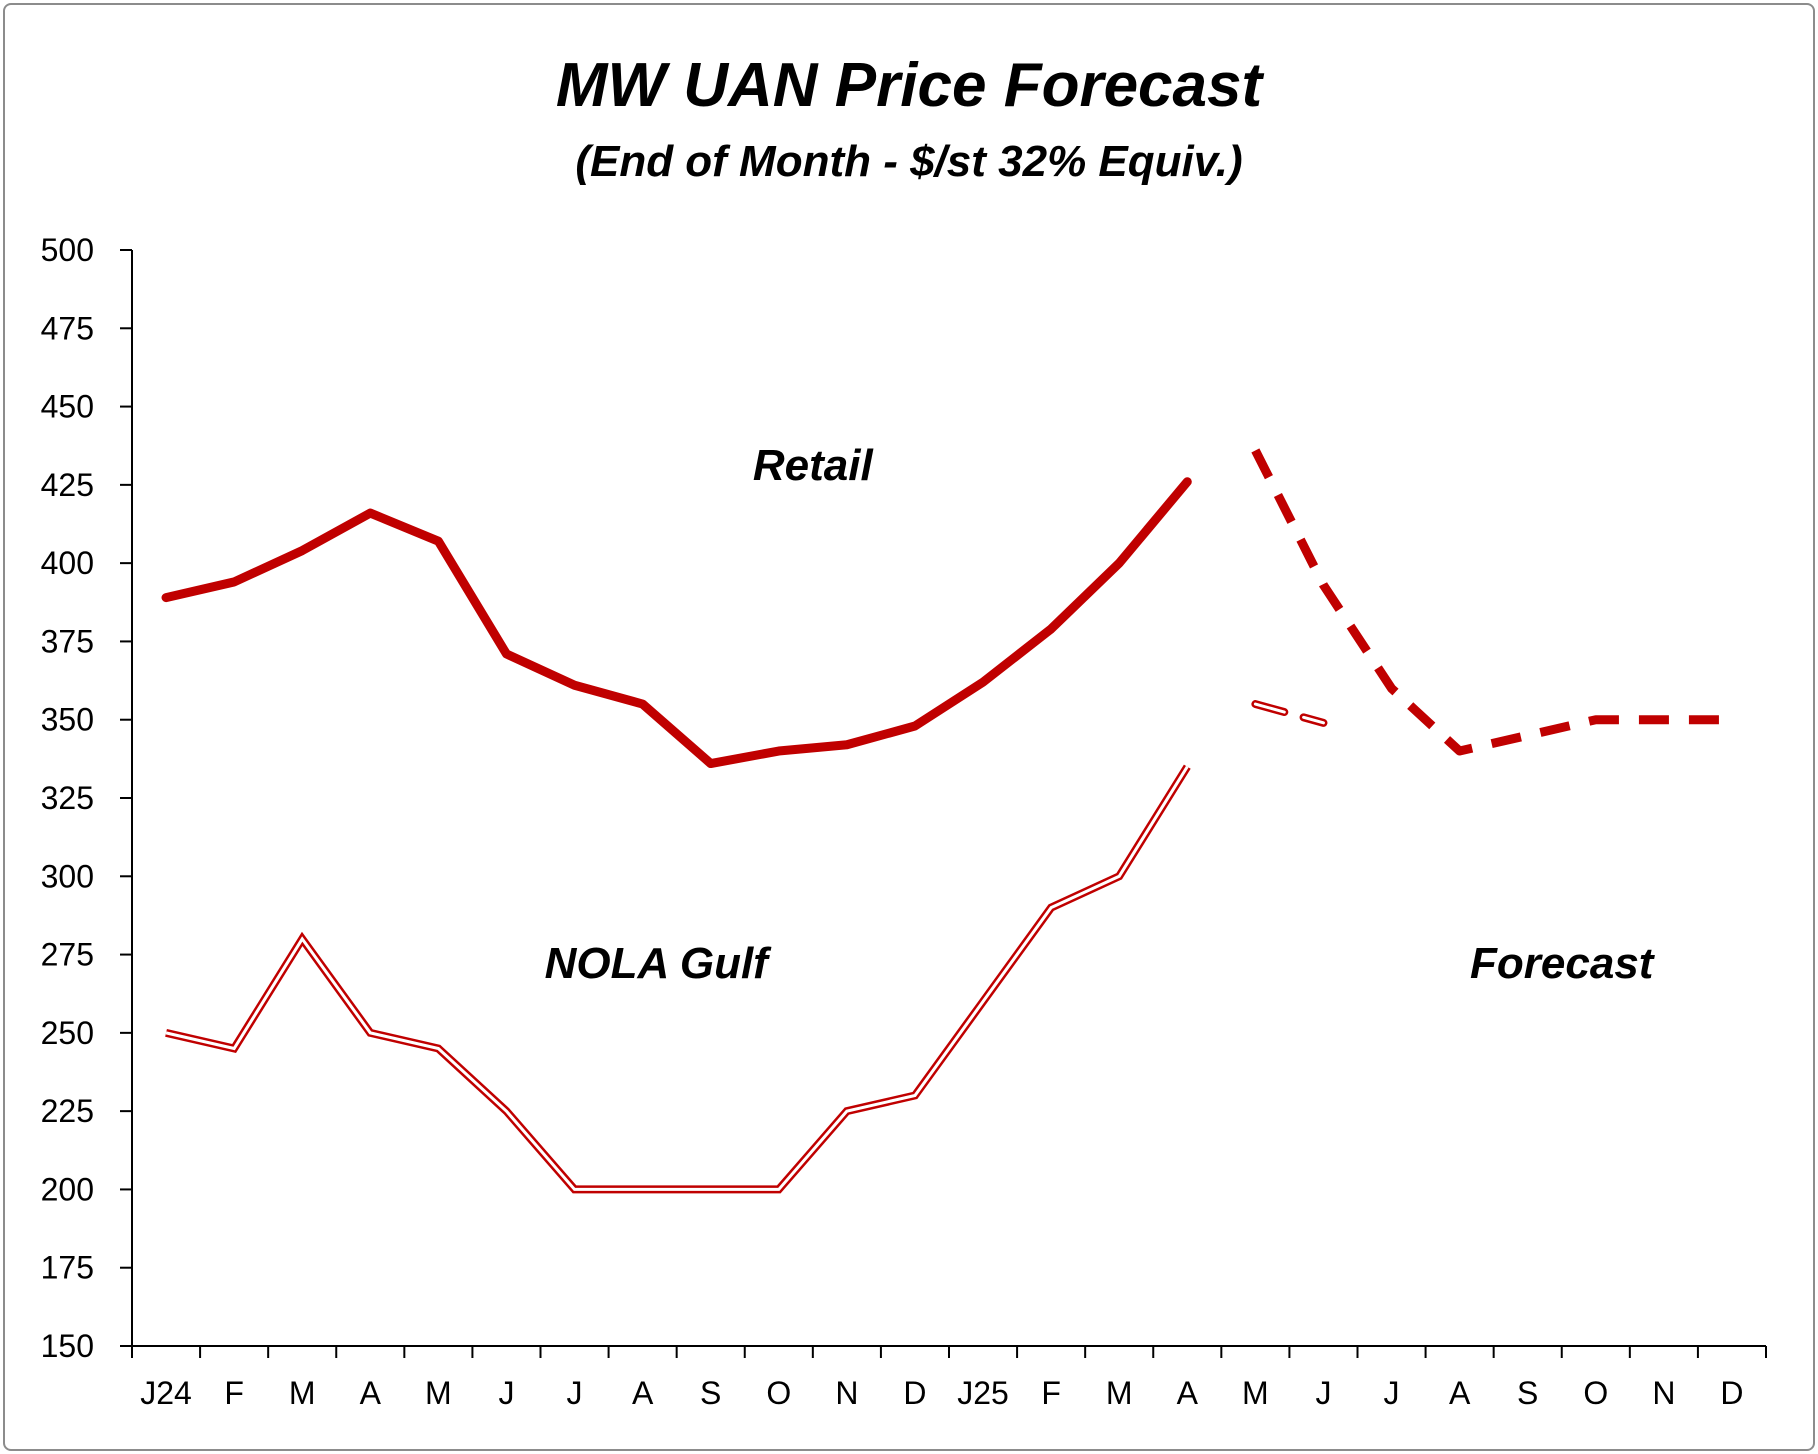  I want to click on y-tick-label: 375, so click(67, 641).